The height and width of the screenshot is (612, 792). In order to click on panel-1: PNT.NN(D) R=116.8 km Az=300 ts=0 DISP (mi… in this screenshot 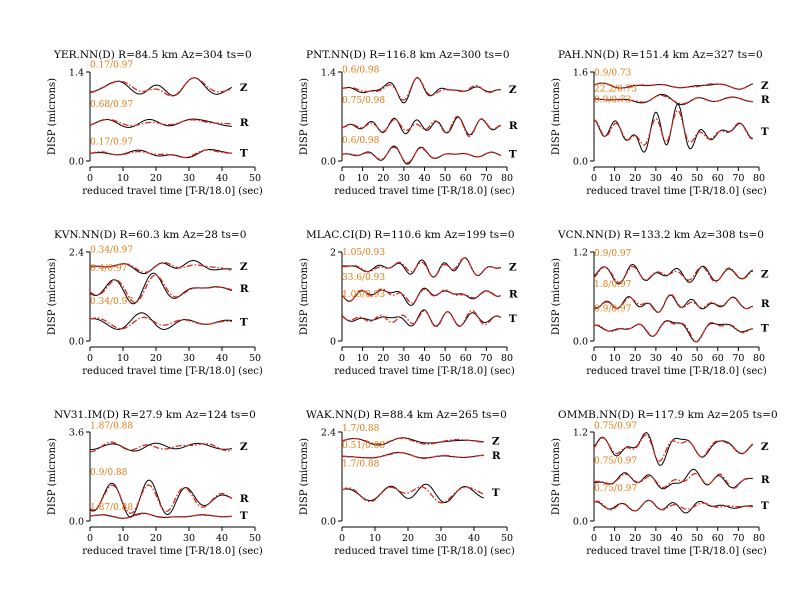, I will do `click(408, 123)`.